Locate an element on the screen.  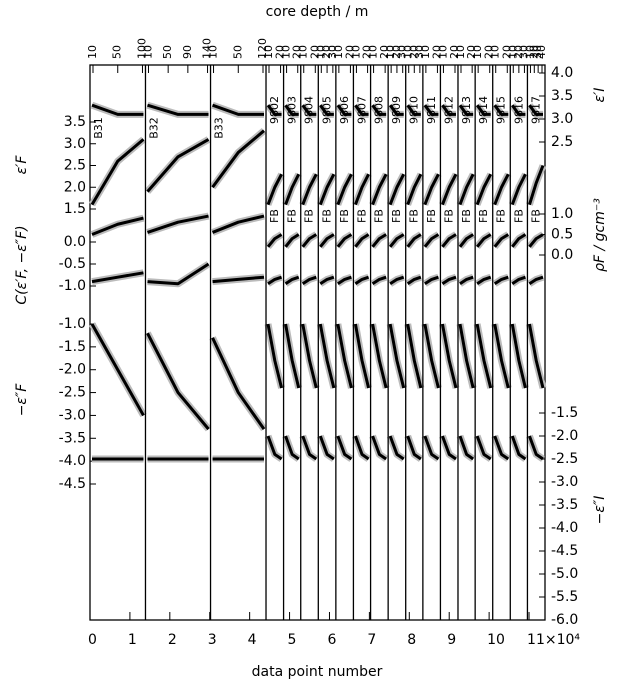
x-tick-label: 3 is located at coordinates (212, 640).